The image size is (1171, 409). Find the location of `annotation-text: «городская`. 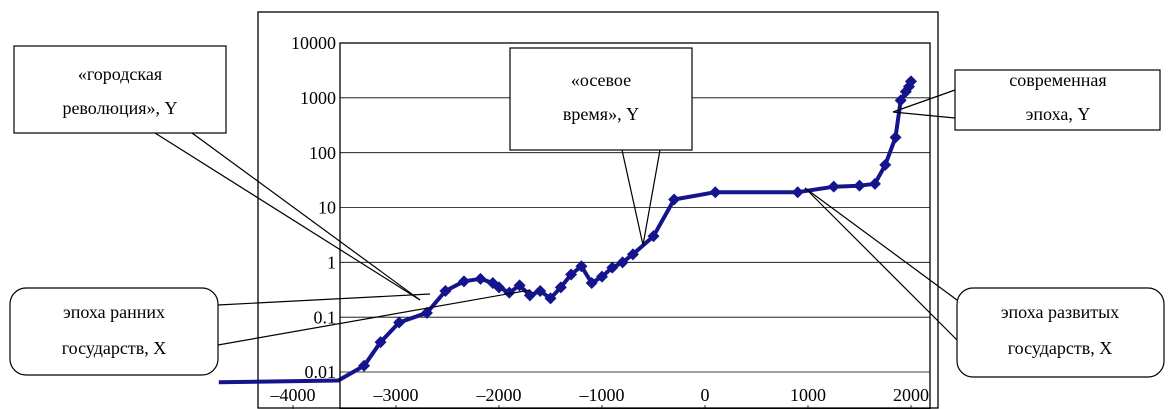

annotation-text: «городская is located at coordinates (120, 74).